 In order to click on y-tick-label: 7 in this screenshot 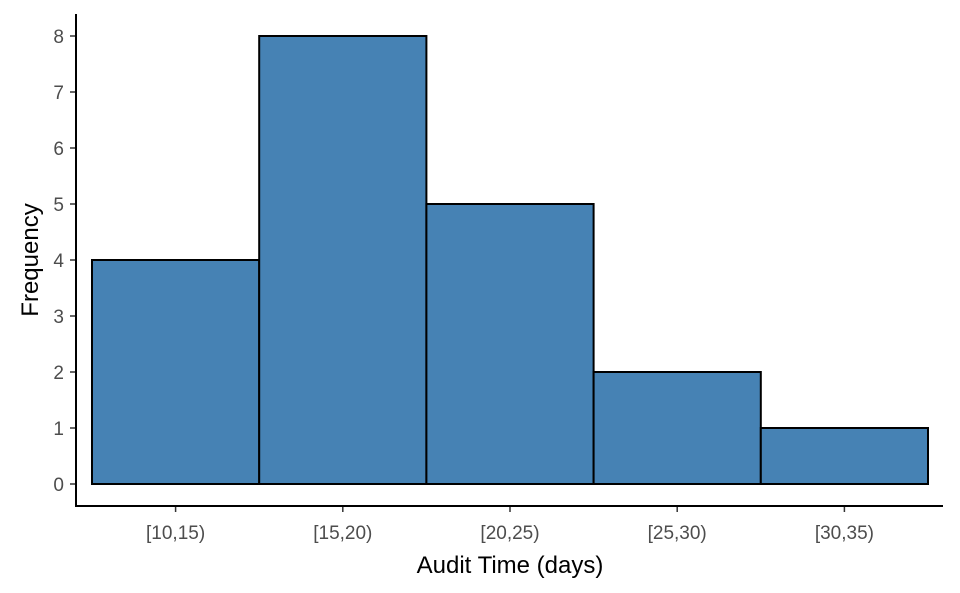, I will do `click(58, 93)`.